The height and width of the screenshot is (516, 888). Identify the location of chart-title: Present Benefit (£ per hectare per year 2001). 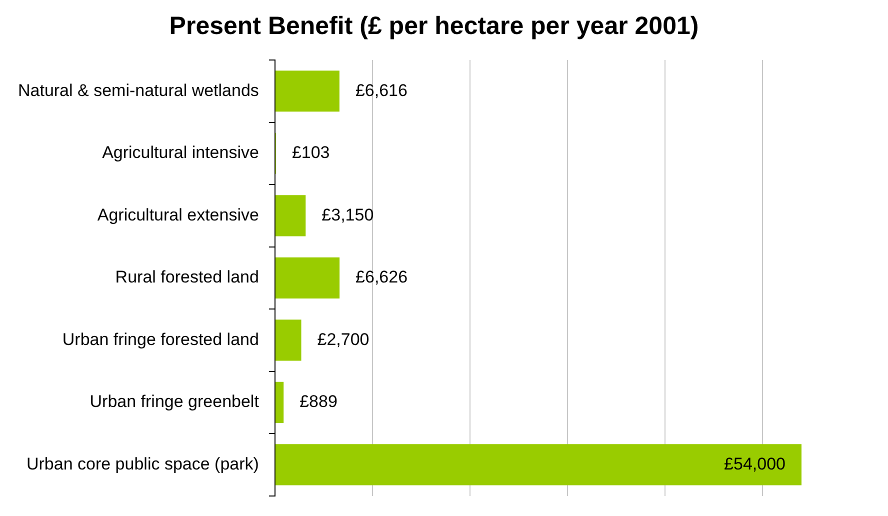
(434, 26).